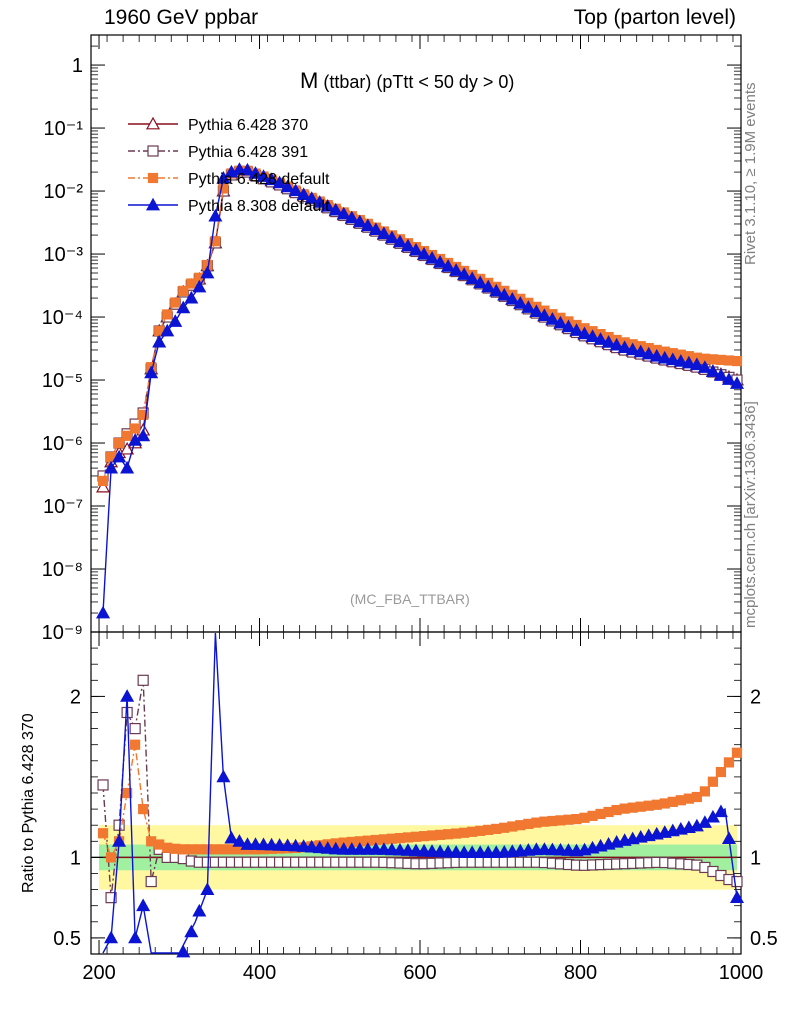  What do you see at coordinates (755, 697) in the screenshot?
I see `ratio-y-tick-label-right: 2` at bounding box center [755, 697].